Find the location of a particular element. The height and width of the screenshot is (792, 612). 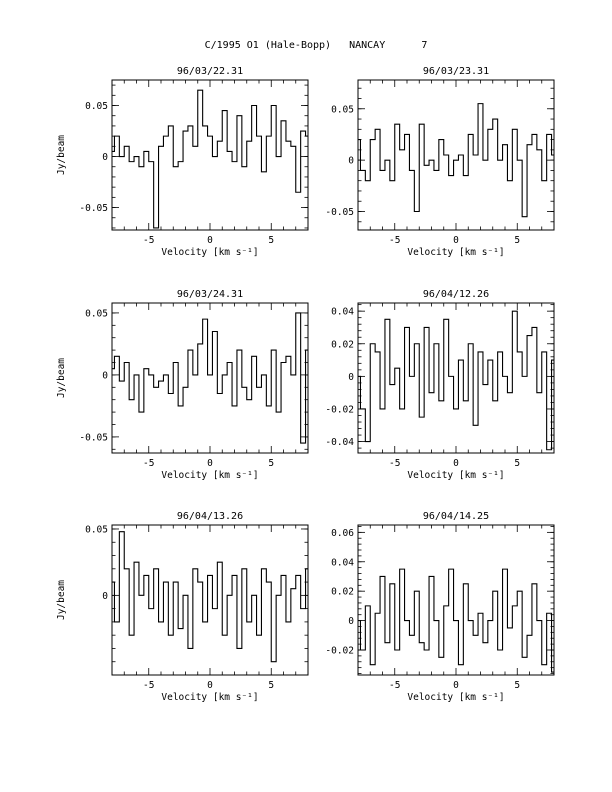

panel-title: 96/03/24.31 is located at coordinates (210, 294).